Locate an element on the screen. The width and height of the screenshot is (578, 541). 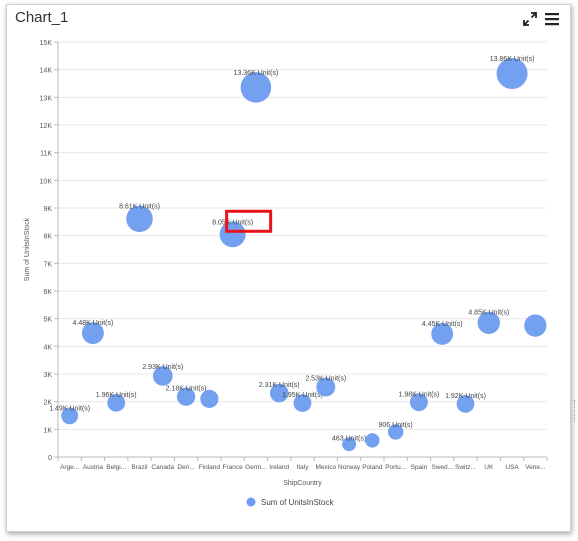
expand-arrows-icon is located at coordinates (530, 19).